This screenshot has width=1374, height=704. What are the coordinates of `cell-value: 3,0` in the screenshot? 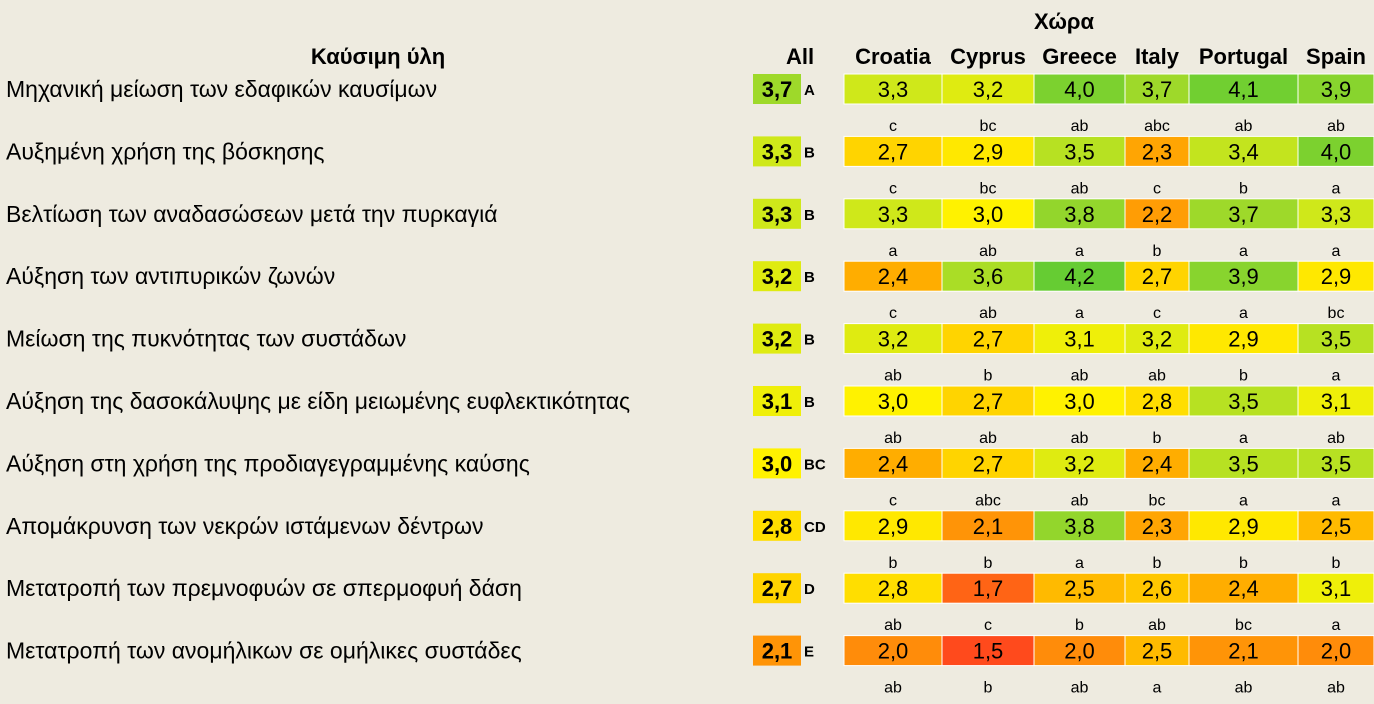 It's located at (988, 214).